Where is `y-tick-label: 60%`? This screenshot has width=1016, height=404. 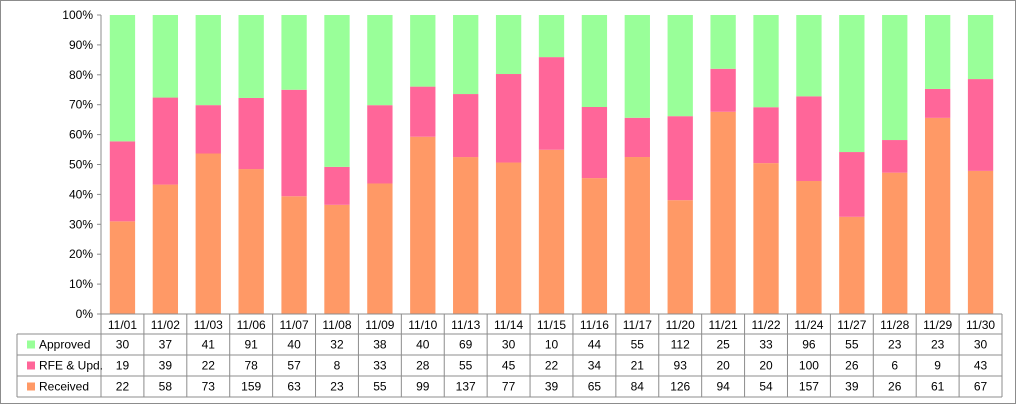 y-tick-label: 60% is located at coordinates (81, 135).